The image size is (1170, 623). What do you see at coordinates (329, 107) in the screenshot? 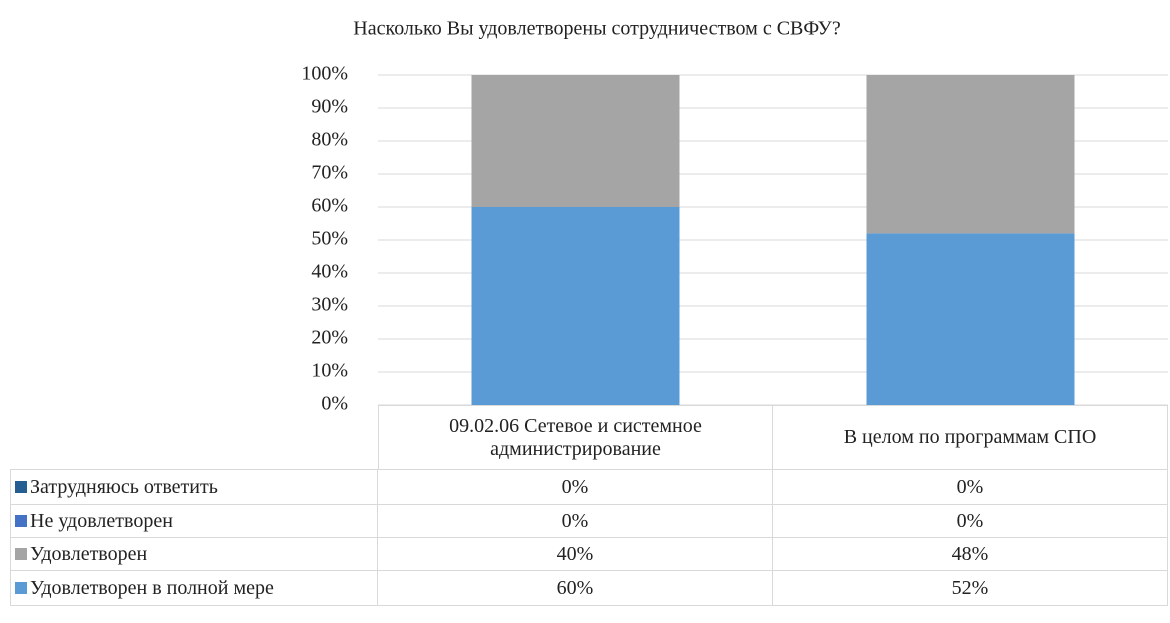
I see `y-tick-label: 90%` at bounding box center [329, 107].